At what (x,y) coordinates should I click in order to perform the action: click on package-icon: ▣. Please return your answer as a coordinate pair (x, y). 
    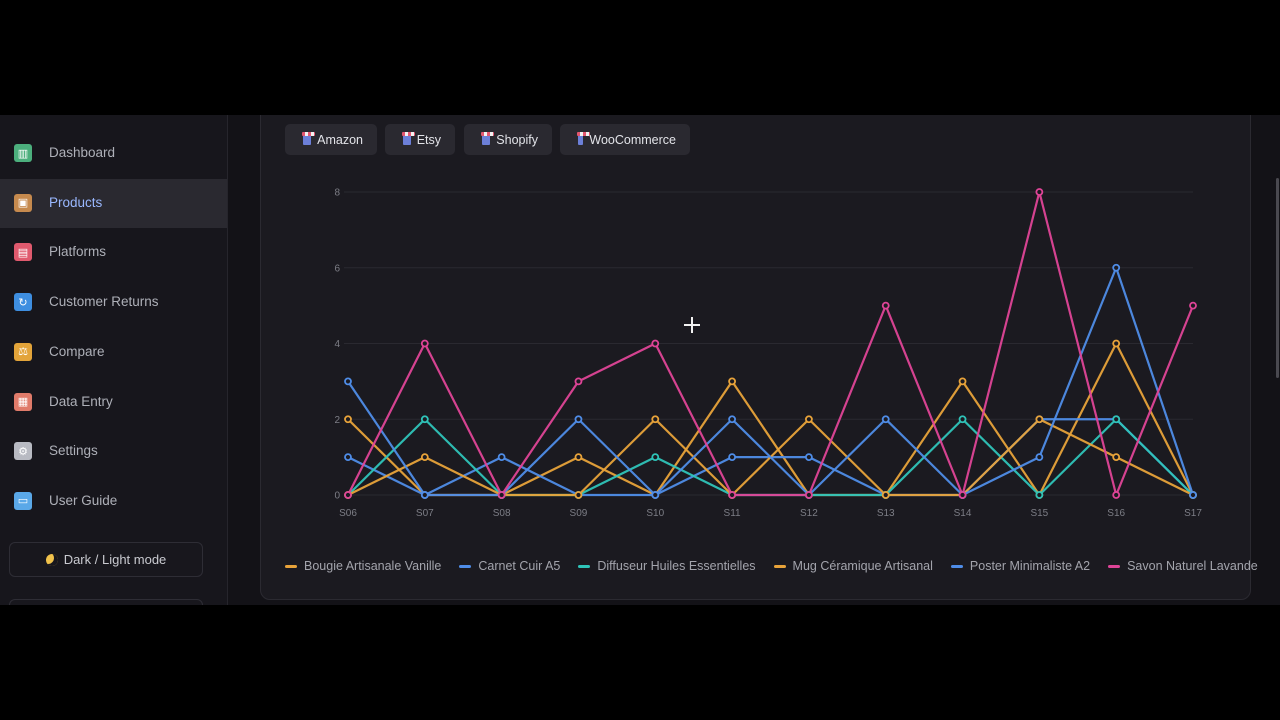
    Looking at the image, I should click on (23, 202).